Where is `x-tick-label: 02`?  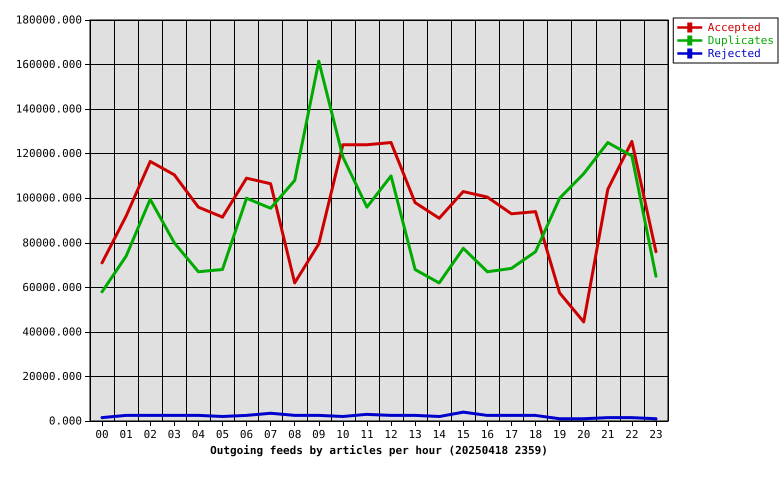
x-tick-label: 02 is located at coordinates (150, 434).